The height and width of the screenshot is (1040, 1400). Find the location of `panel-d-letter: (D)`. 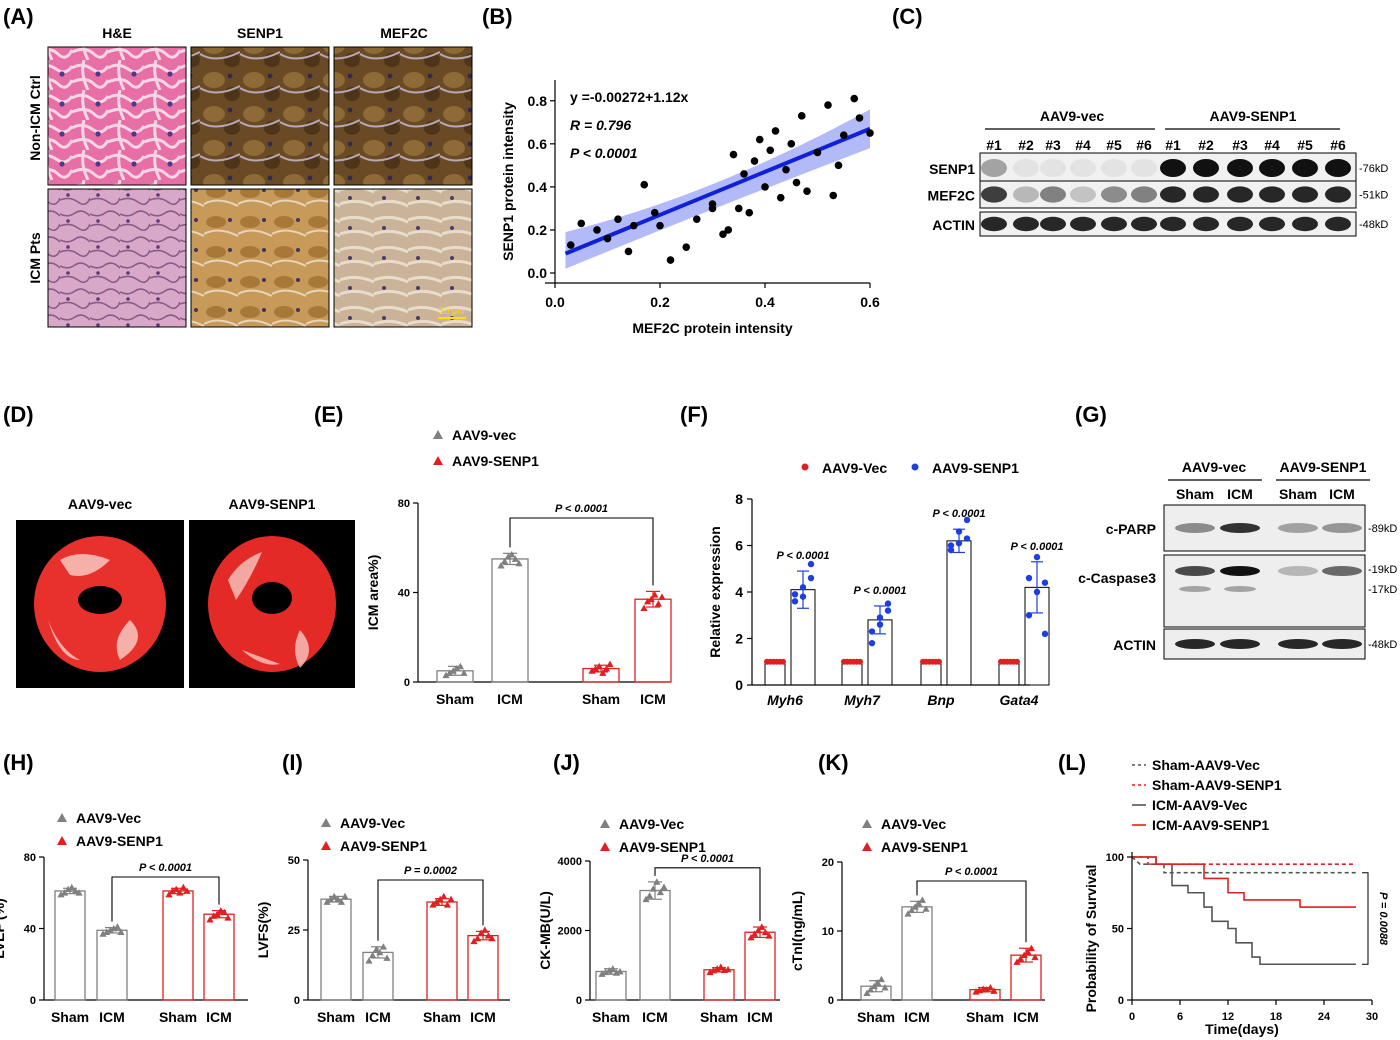

panel-d-letter: (D) is located at coordinates (18, 414).